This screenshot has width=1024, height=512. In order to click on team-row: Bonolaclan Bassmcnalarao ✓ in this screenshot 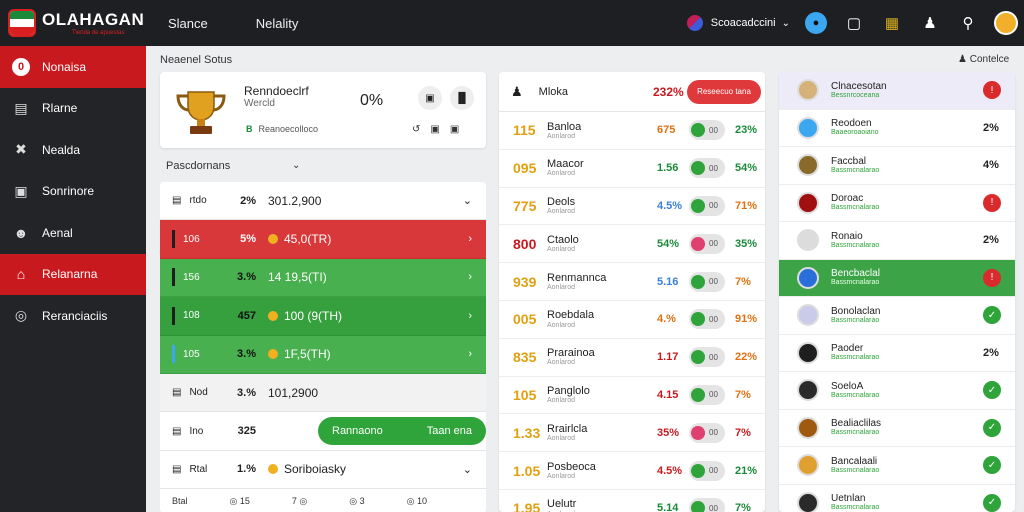, I will do `click(897, 316)`.